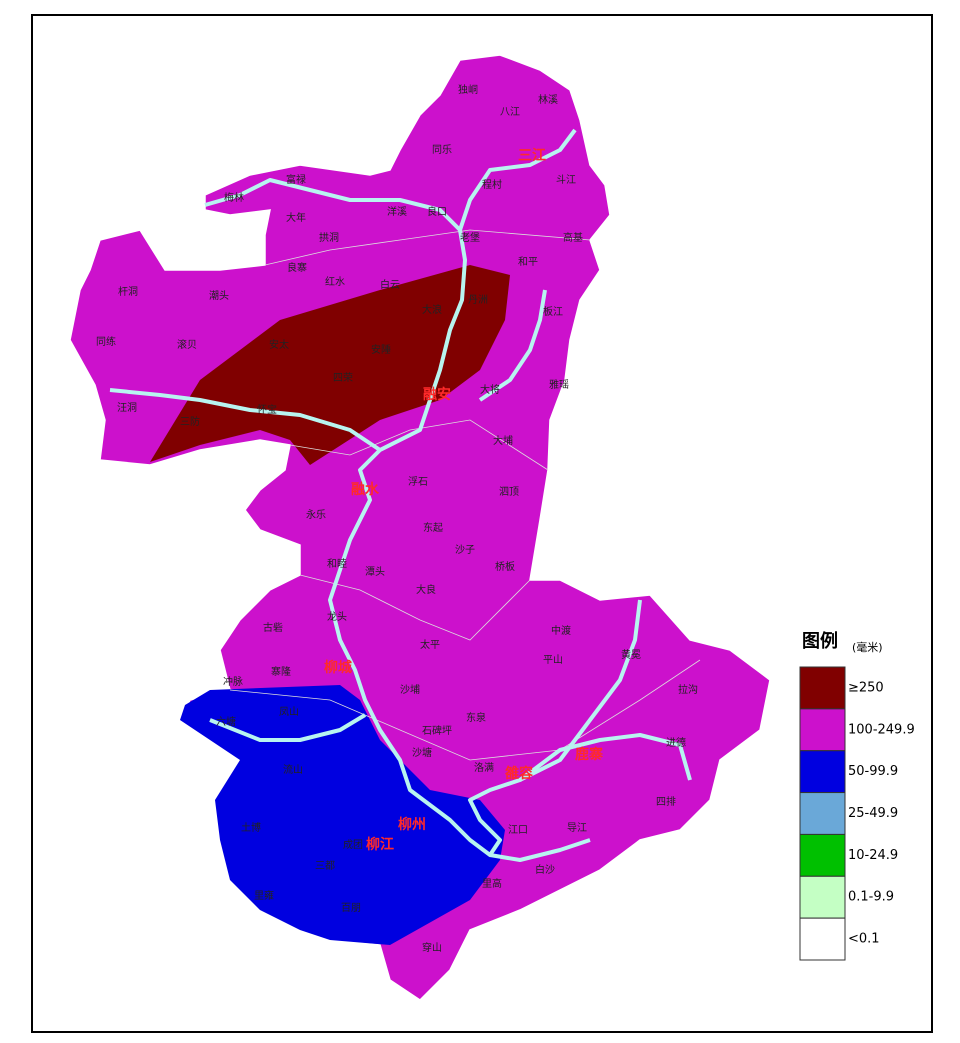 This screenshot has width=960, height=1043. Describe the element at coordinates (470, 237) in the screenshot. I see `place-label: 老堡` at that location.